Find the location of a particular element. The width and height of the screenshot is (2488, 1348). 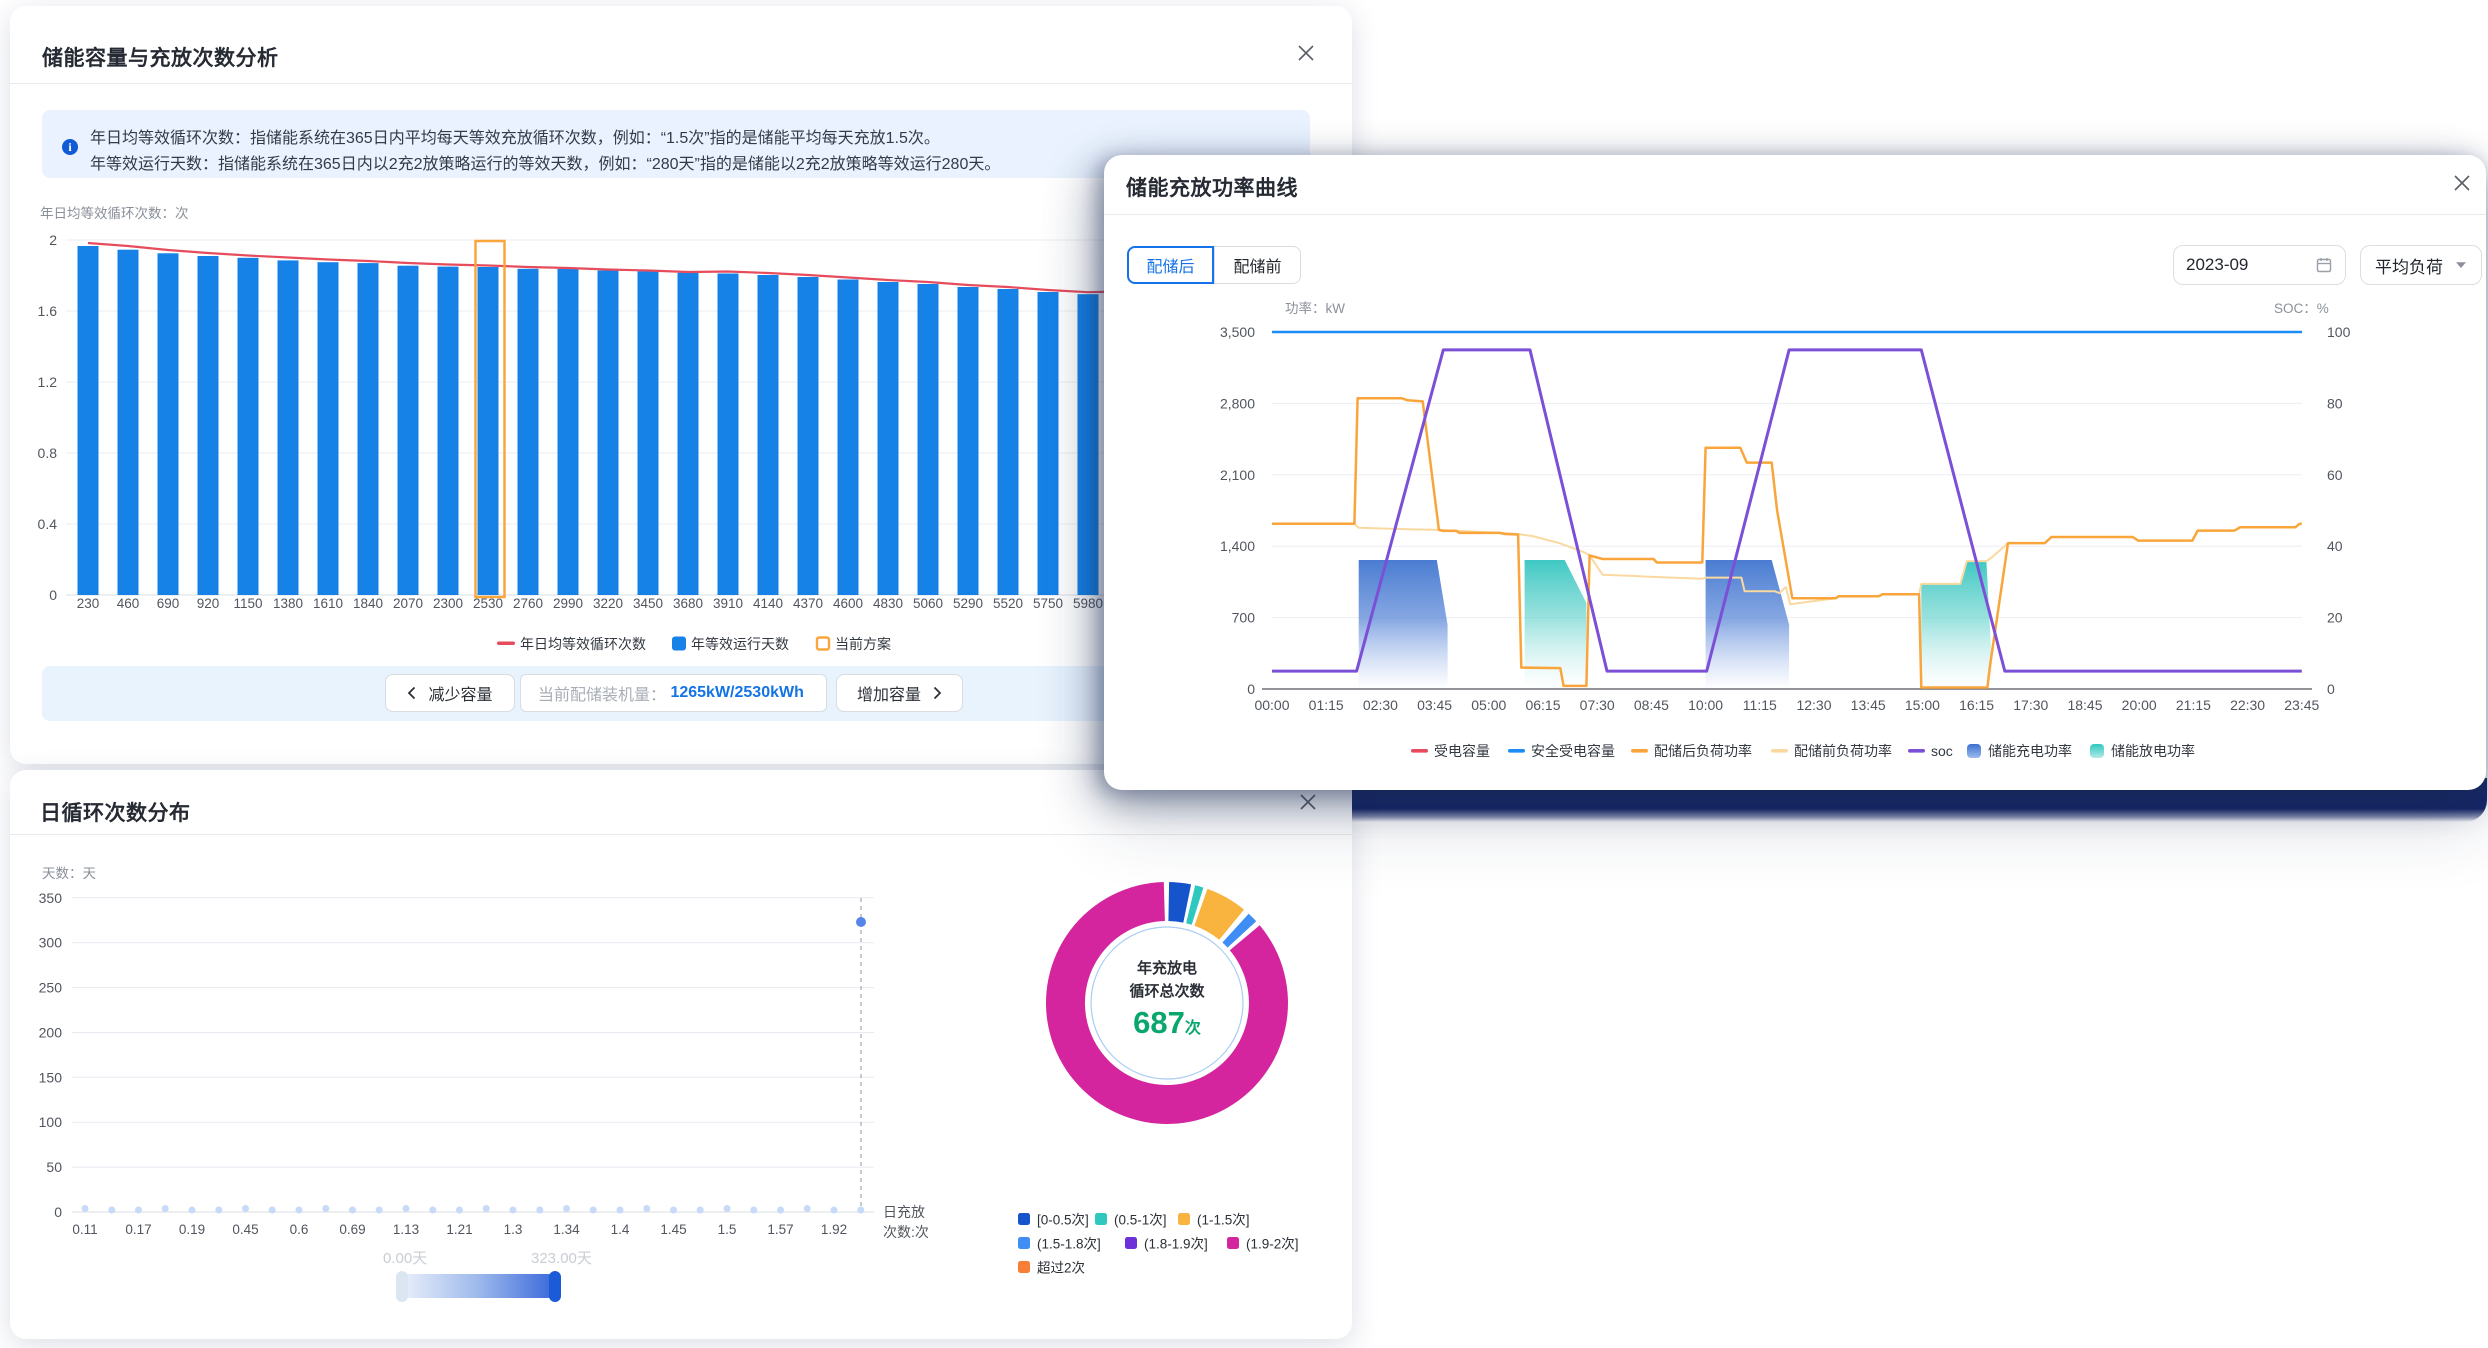

svg-text: 5060 is located at coordinates (928, 603).